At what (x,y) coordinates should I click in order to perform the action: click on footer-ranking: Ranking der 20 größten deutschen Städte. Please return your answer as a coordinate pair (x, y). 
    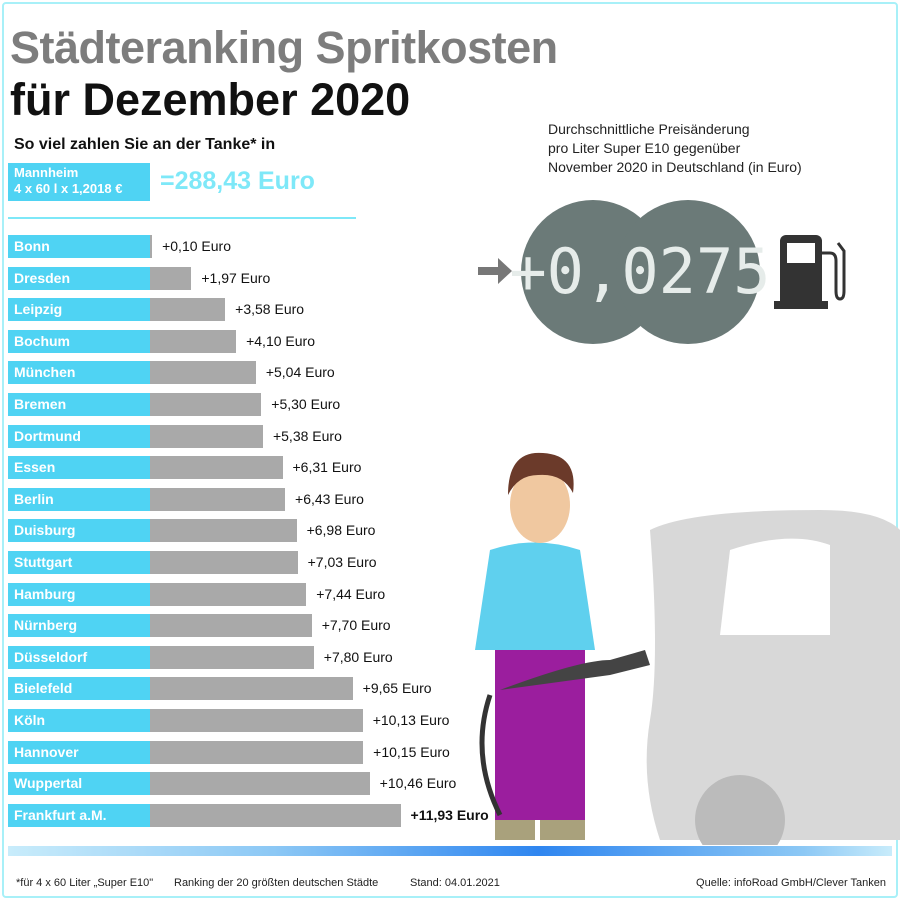
    Looking at the image, I should click on (276, 883).